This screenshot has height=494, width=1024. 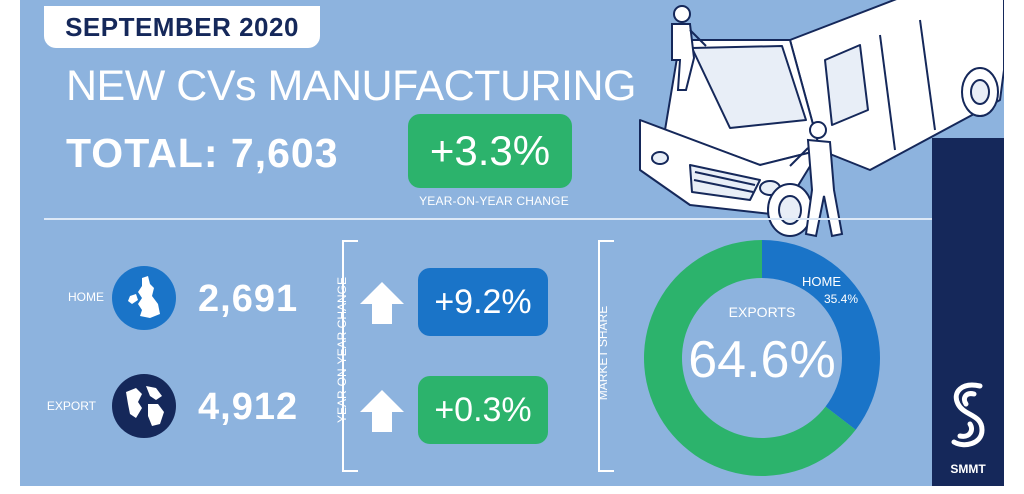 I want to click on export-value: 4,912, so click(x=248, y=407).